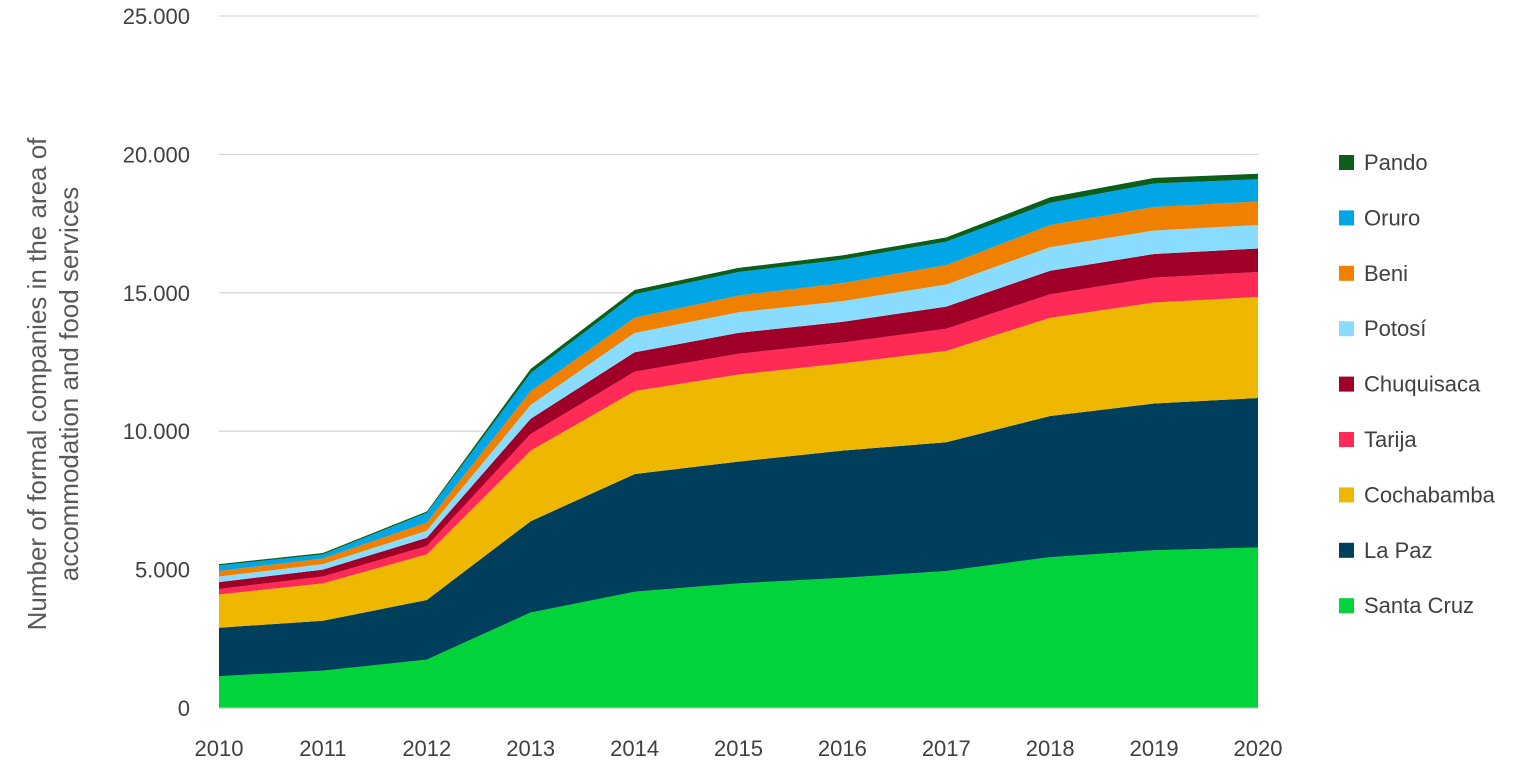  I want to click on legend-item-potos-: Potosí, so click(1382, 328).